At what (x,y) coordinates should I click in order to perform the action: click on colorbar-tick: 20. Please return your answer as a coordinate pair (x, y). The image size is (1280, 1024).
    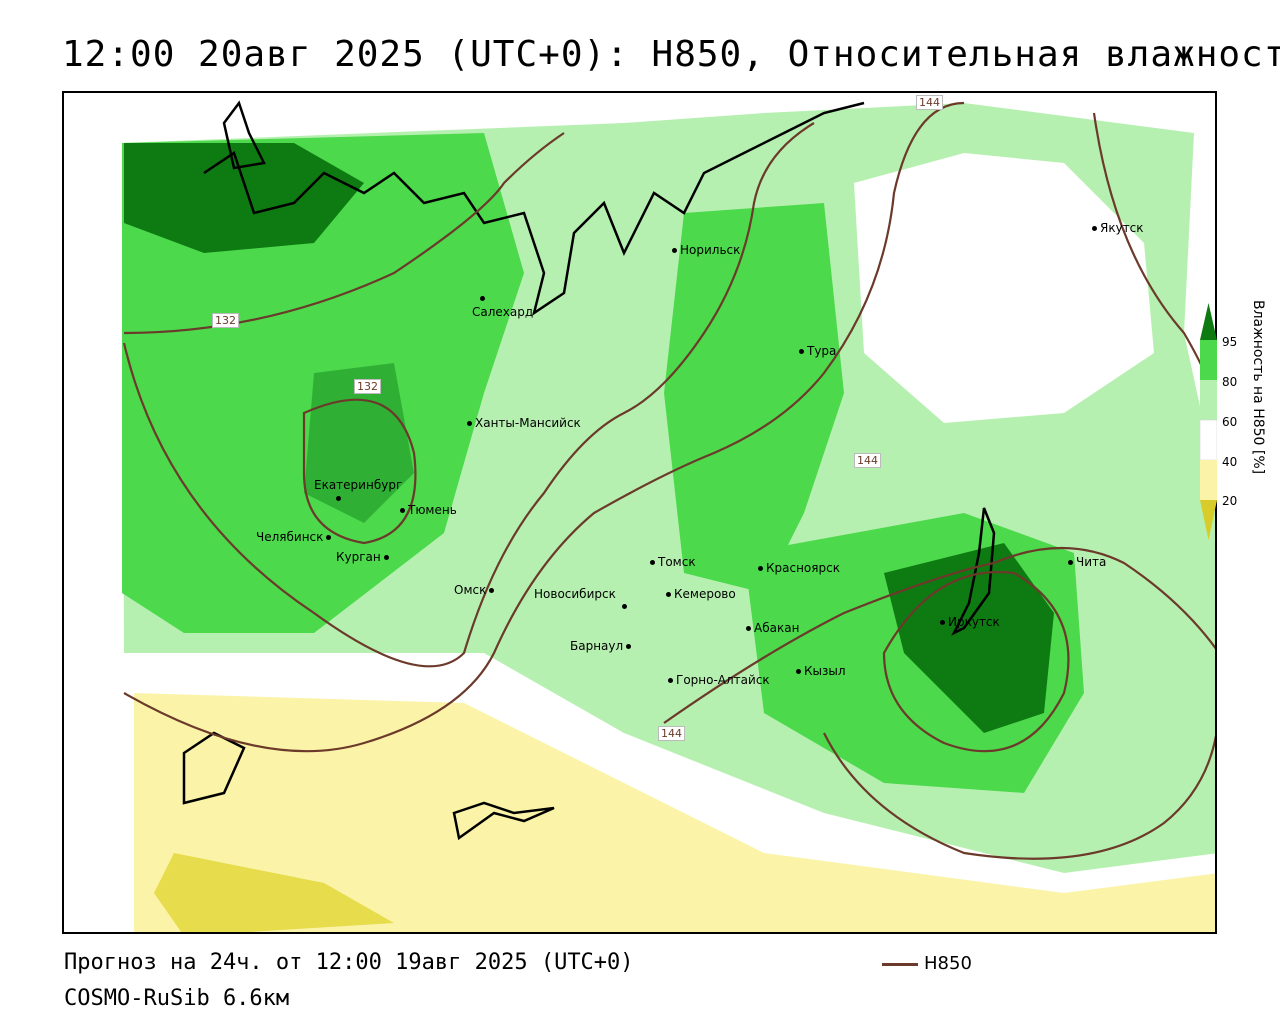
    Looking at the image, I should click on (1230, 501).